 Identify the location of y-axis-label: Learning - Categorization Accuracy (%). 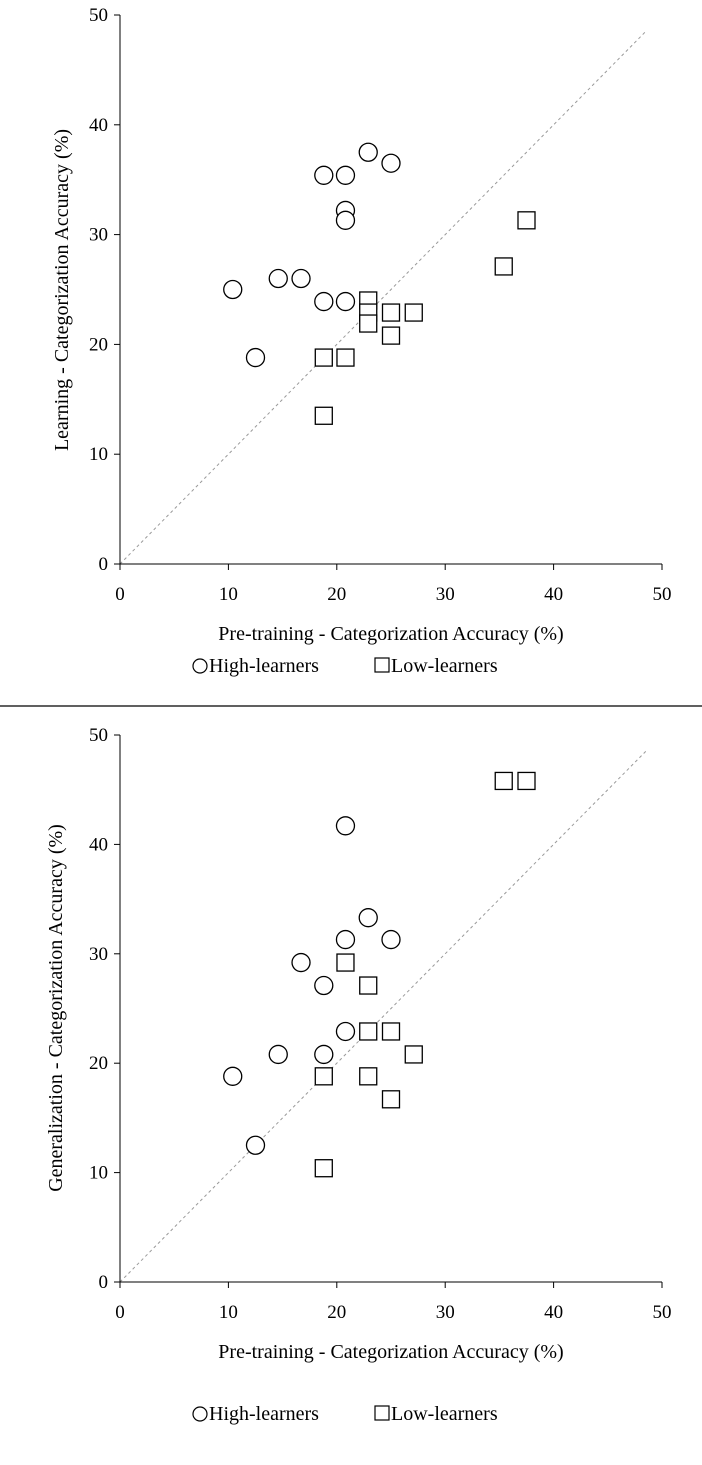
(62, 290).